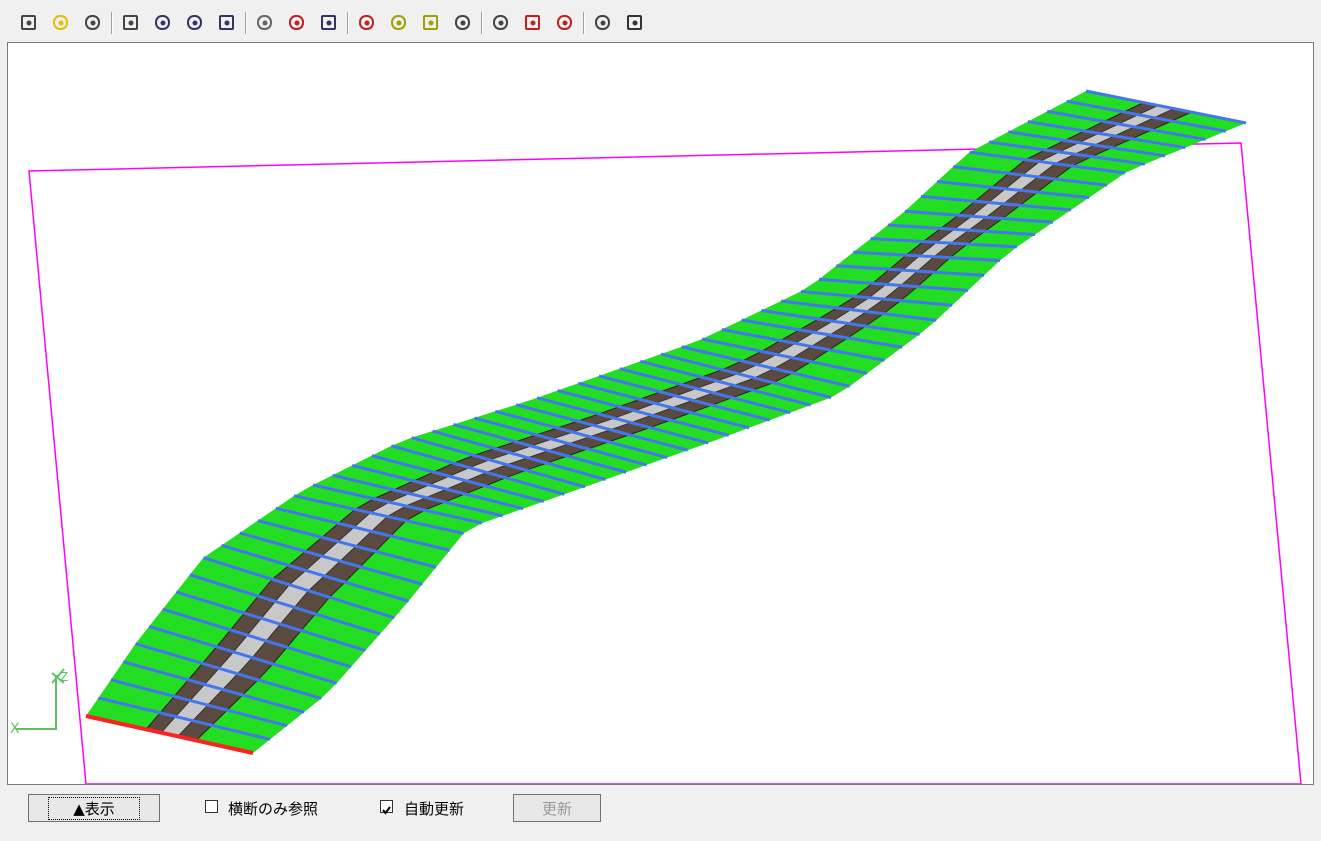 Image resolution: width=1321 pixels, height=841 pixels. I want to click on show-button-label: ▲表示, so click(94, 808).